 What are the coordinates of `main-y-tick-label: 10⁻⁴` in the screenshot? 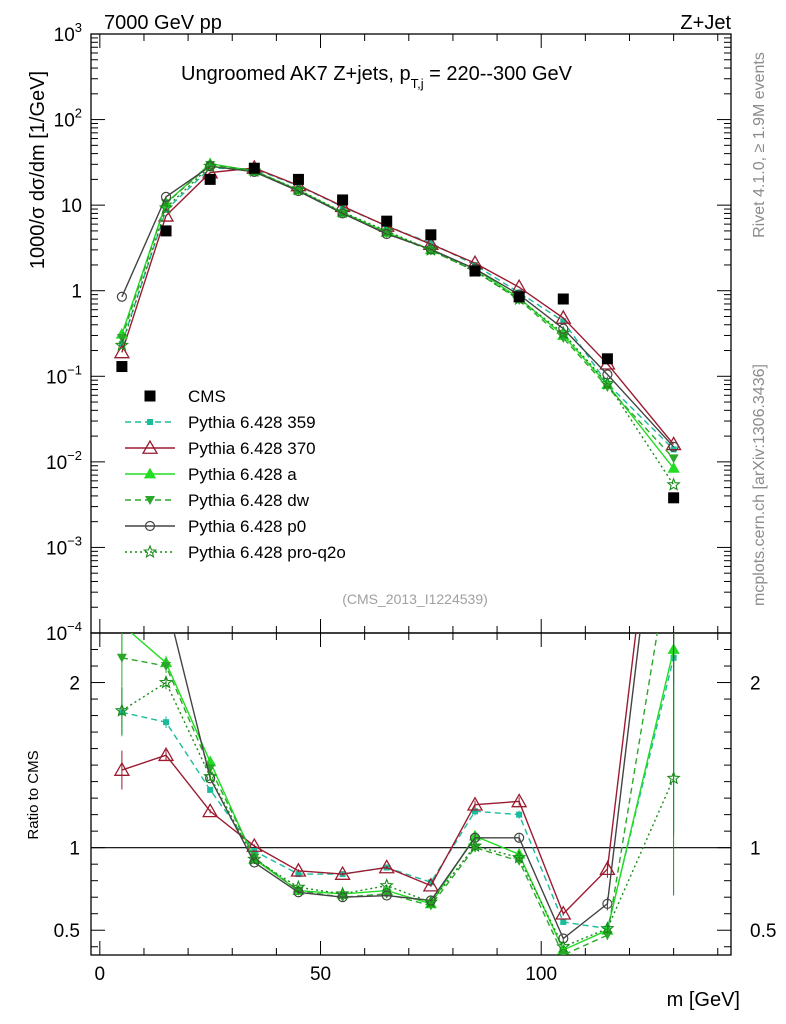 It's located at (64, 632).